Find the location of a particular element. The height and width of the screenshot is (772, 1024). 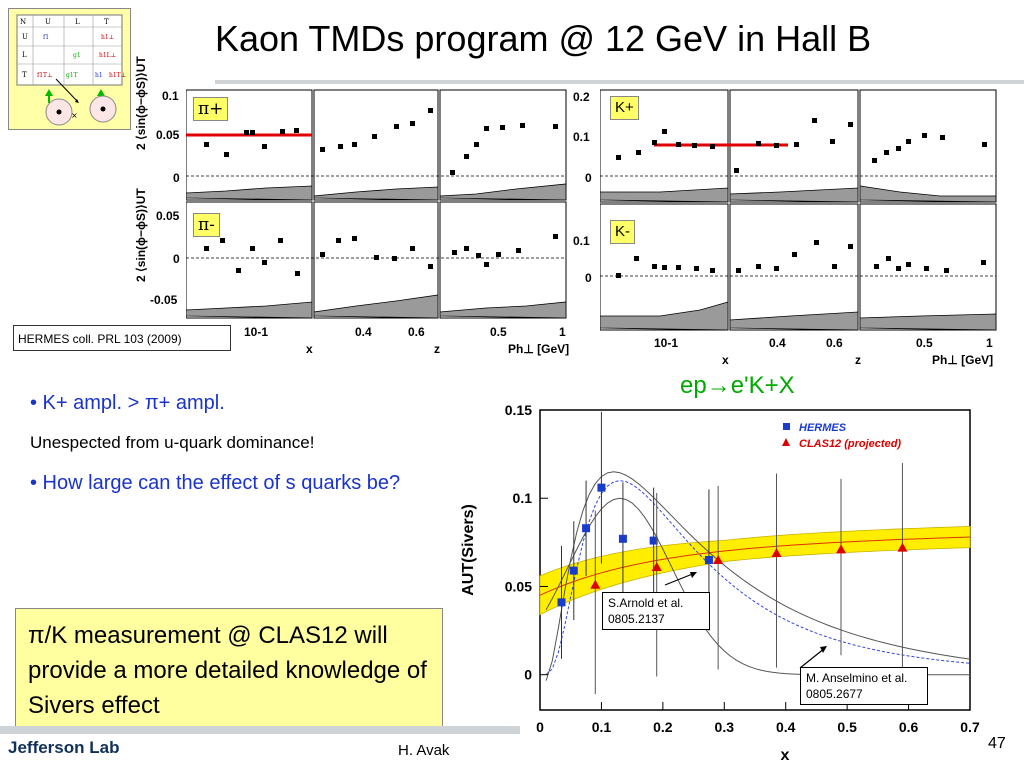

thumb-cell-h1T: h1T⊥ is located at coordinates (117, 75).